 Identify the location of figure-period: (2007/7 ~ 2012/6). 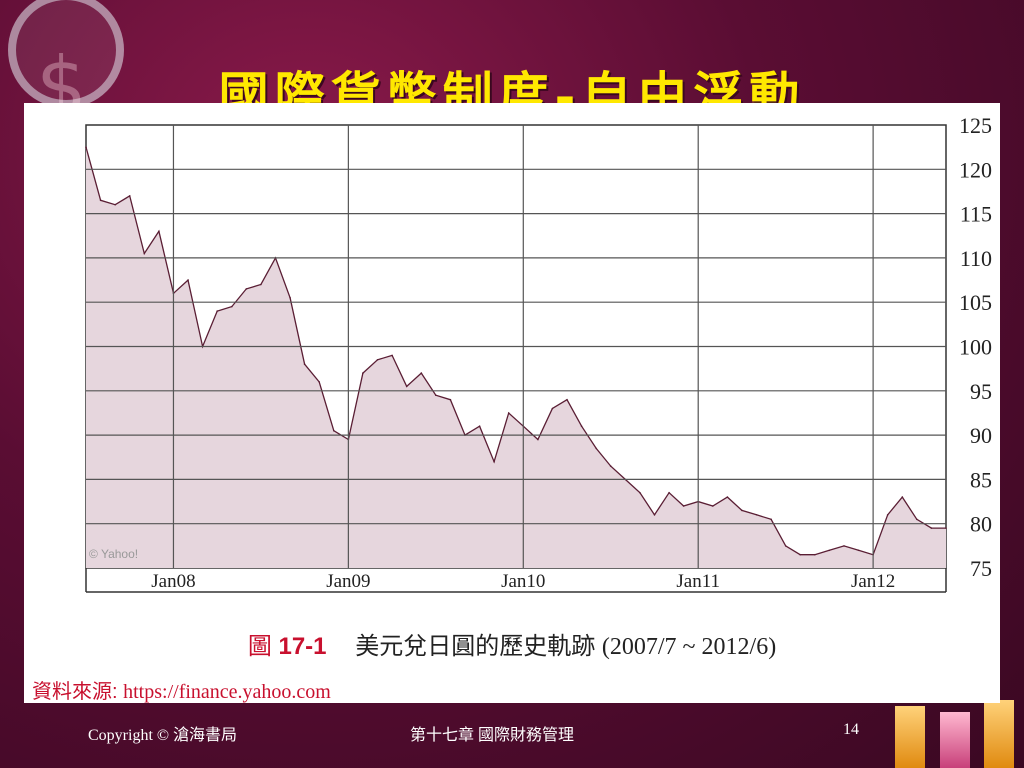
(689, 647).